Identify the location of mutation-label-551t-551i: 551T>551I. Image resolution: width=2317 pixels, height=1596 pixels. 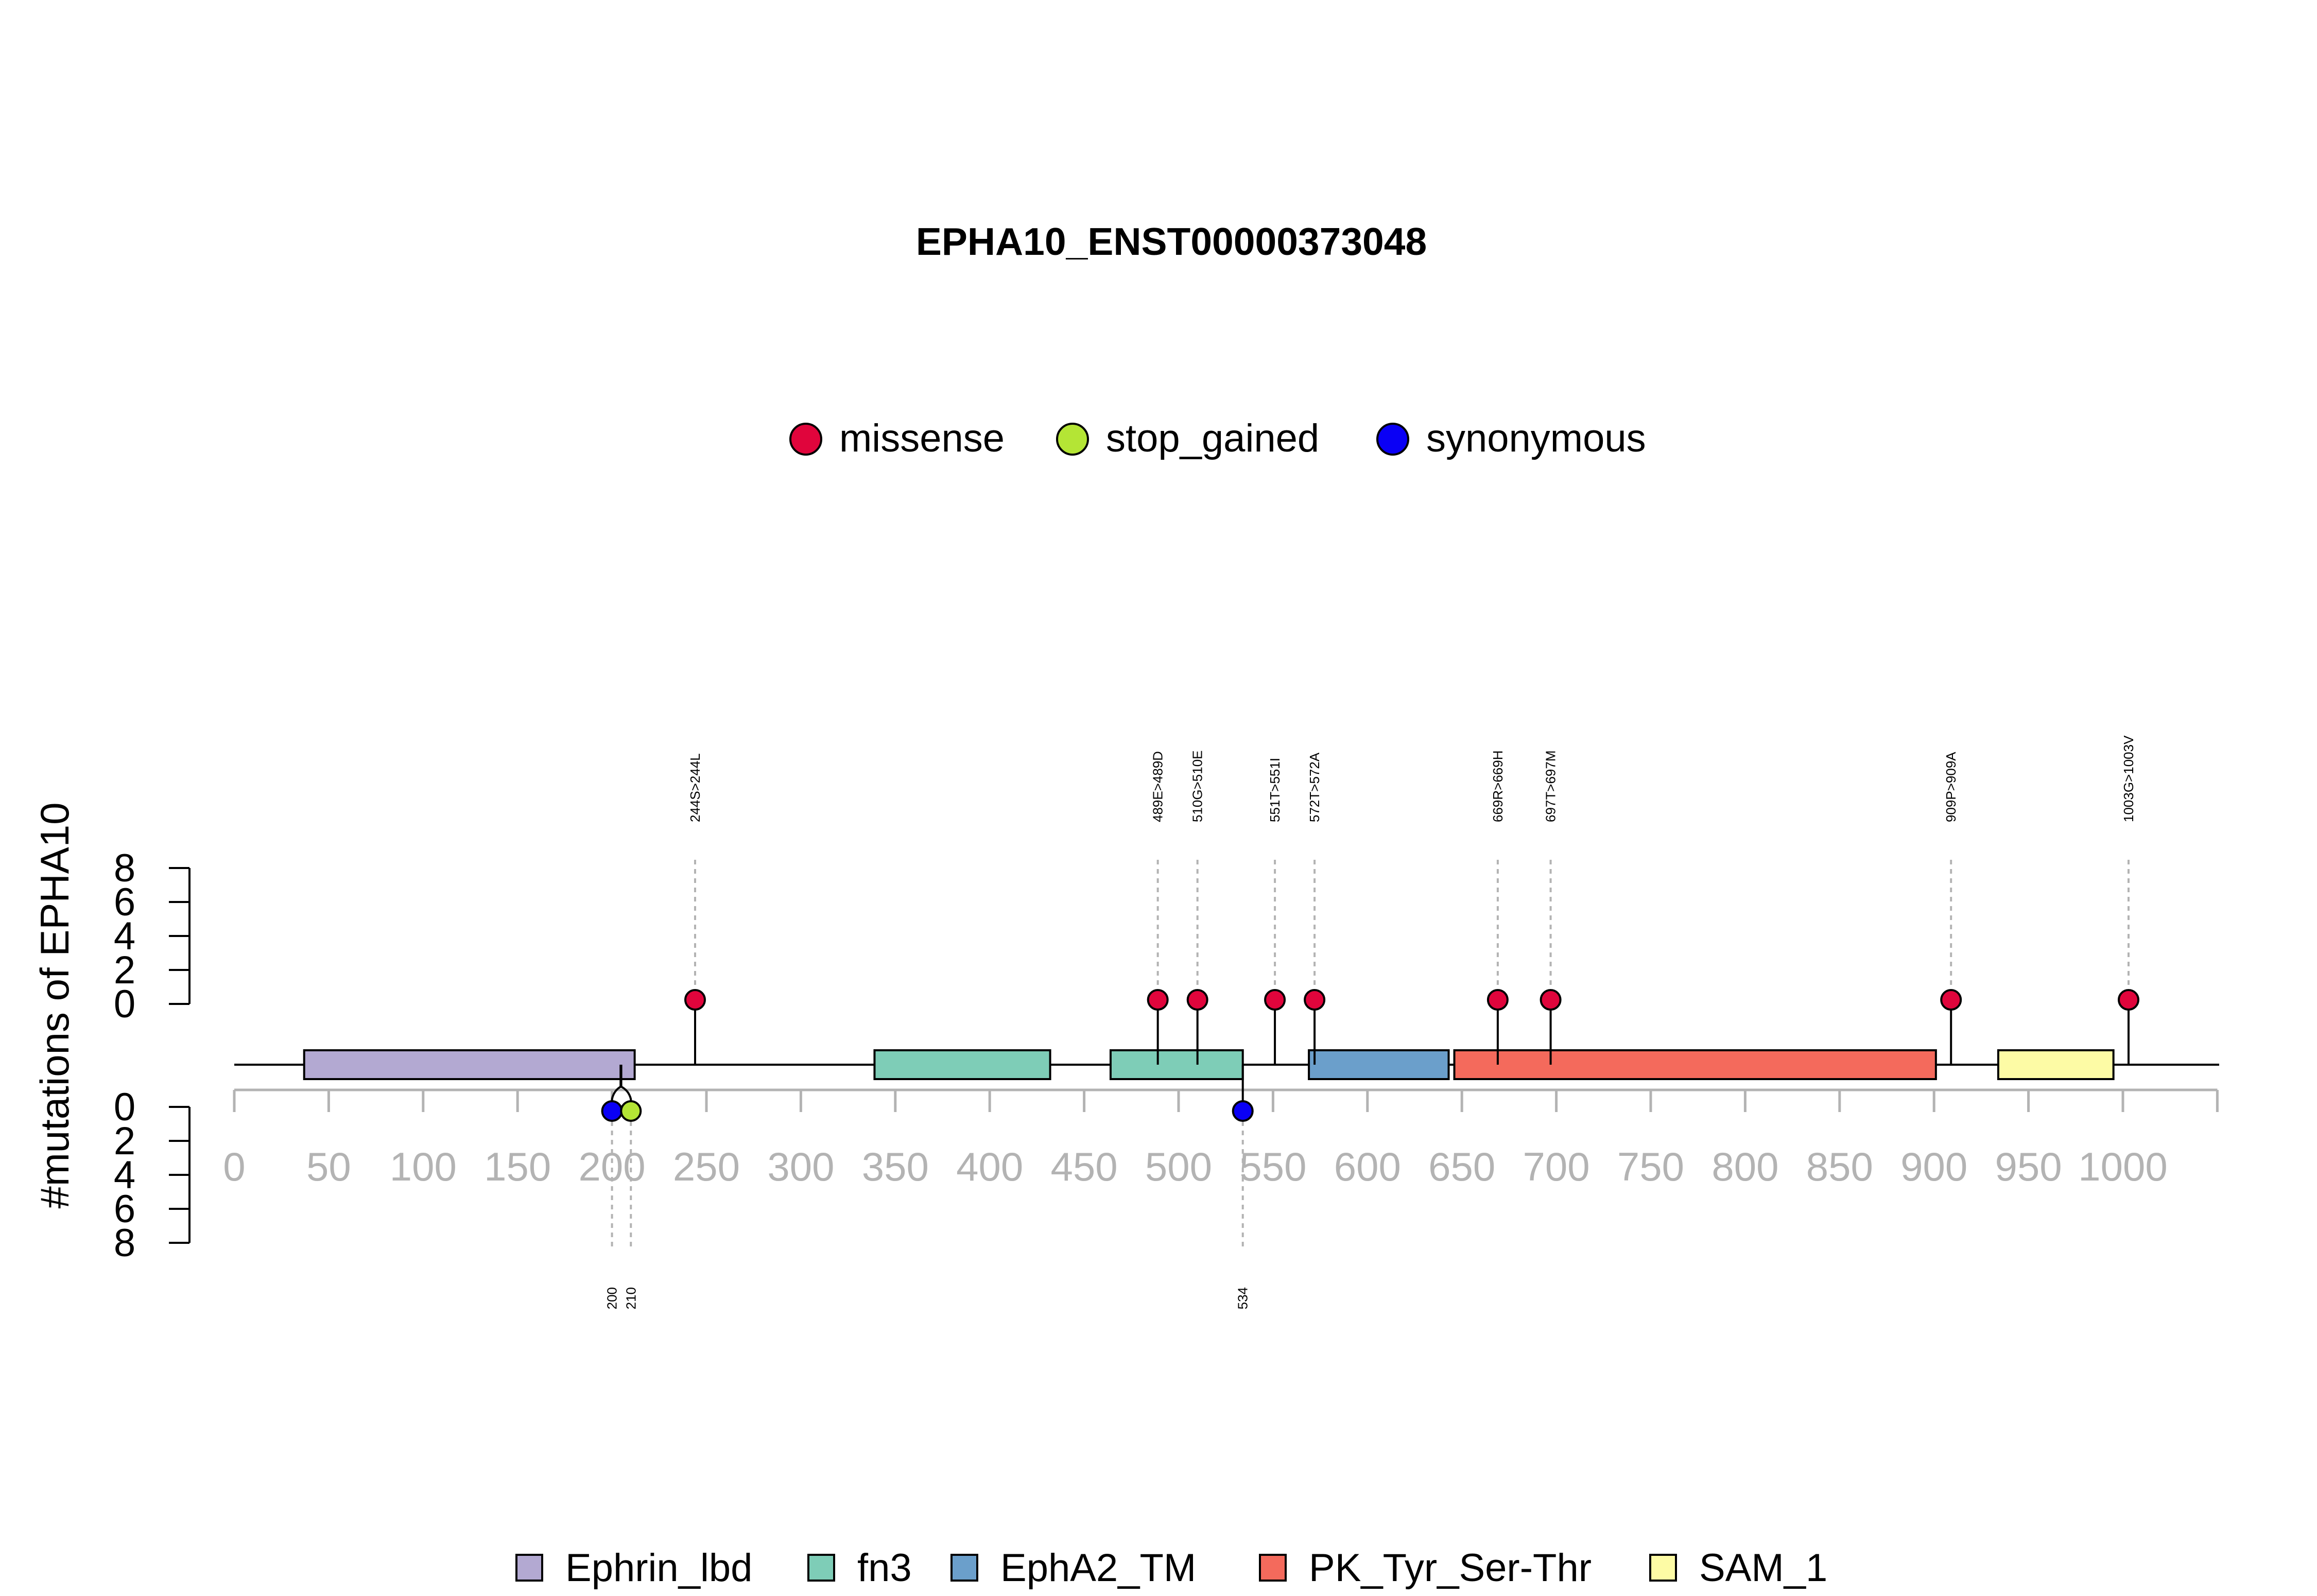
(1275, 790).